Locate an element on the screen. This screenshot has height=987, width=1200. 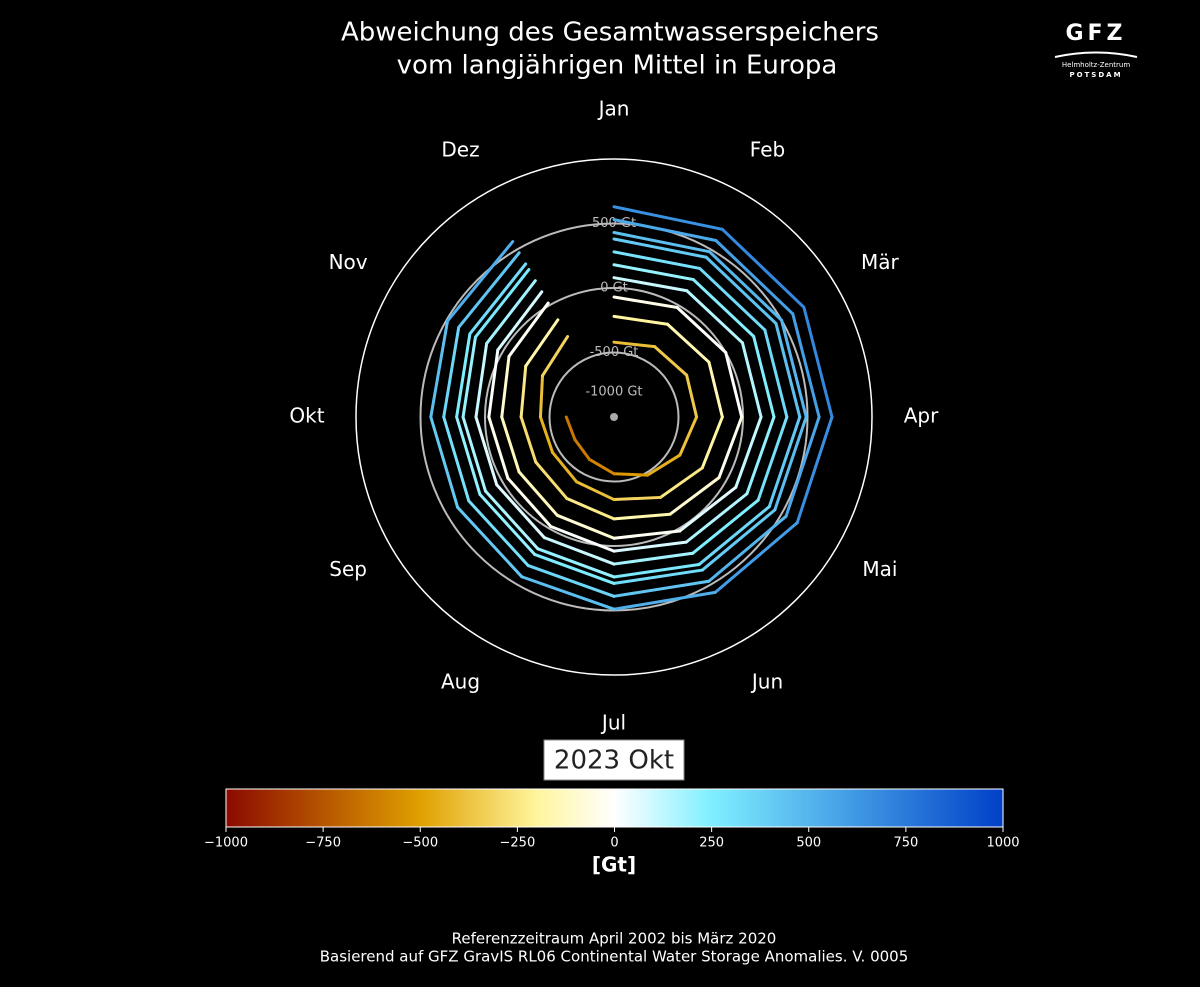
logo-line2: POTSDAM is located at coordinates (1095, 75).